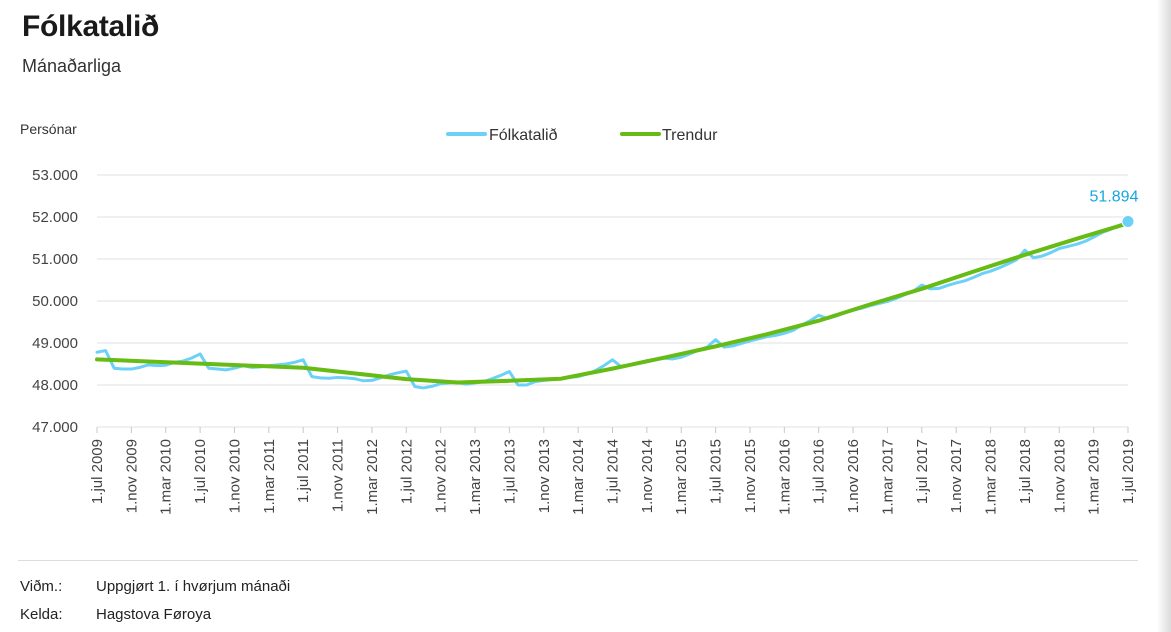 This screenshot has width=1171, height=632. I want to click on x-tick-label: 1.jul 2016, so click(819, 471).